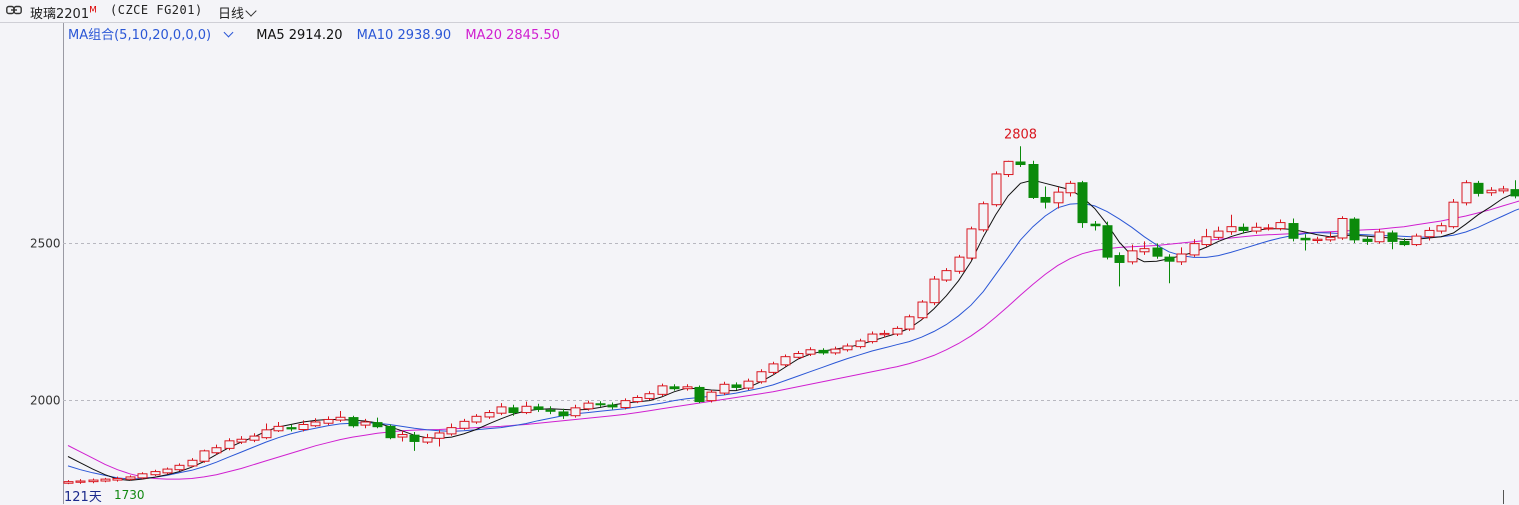 This screenshot has height=505, width=1519. What do you see at coordinates (156, 10) in the screenshot?
I see `contract-code: (CZCE FG201)` at bounding box center [156, 10].